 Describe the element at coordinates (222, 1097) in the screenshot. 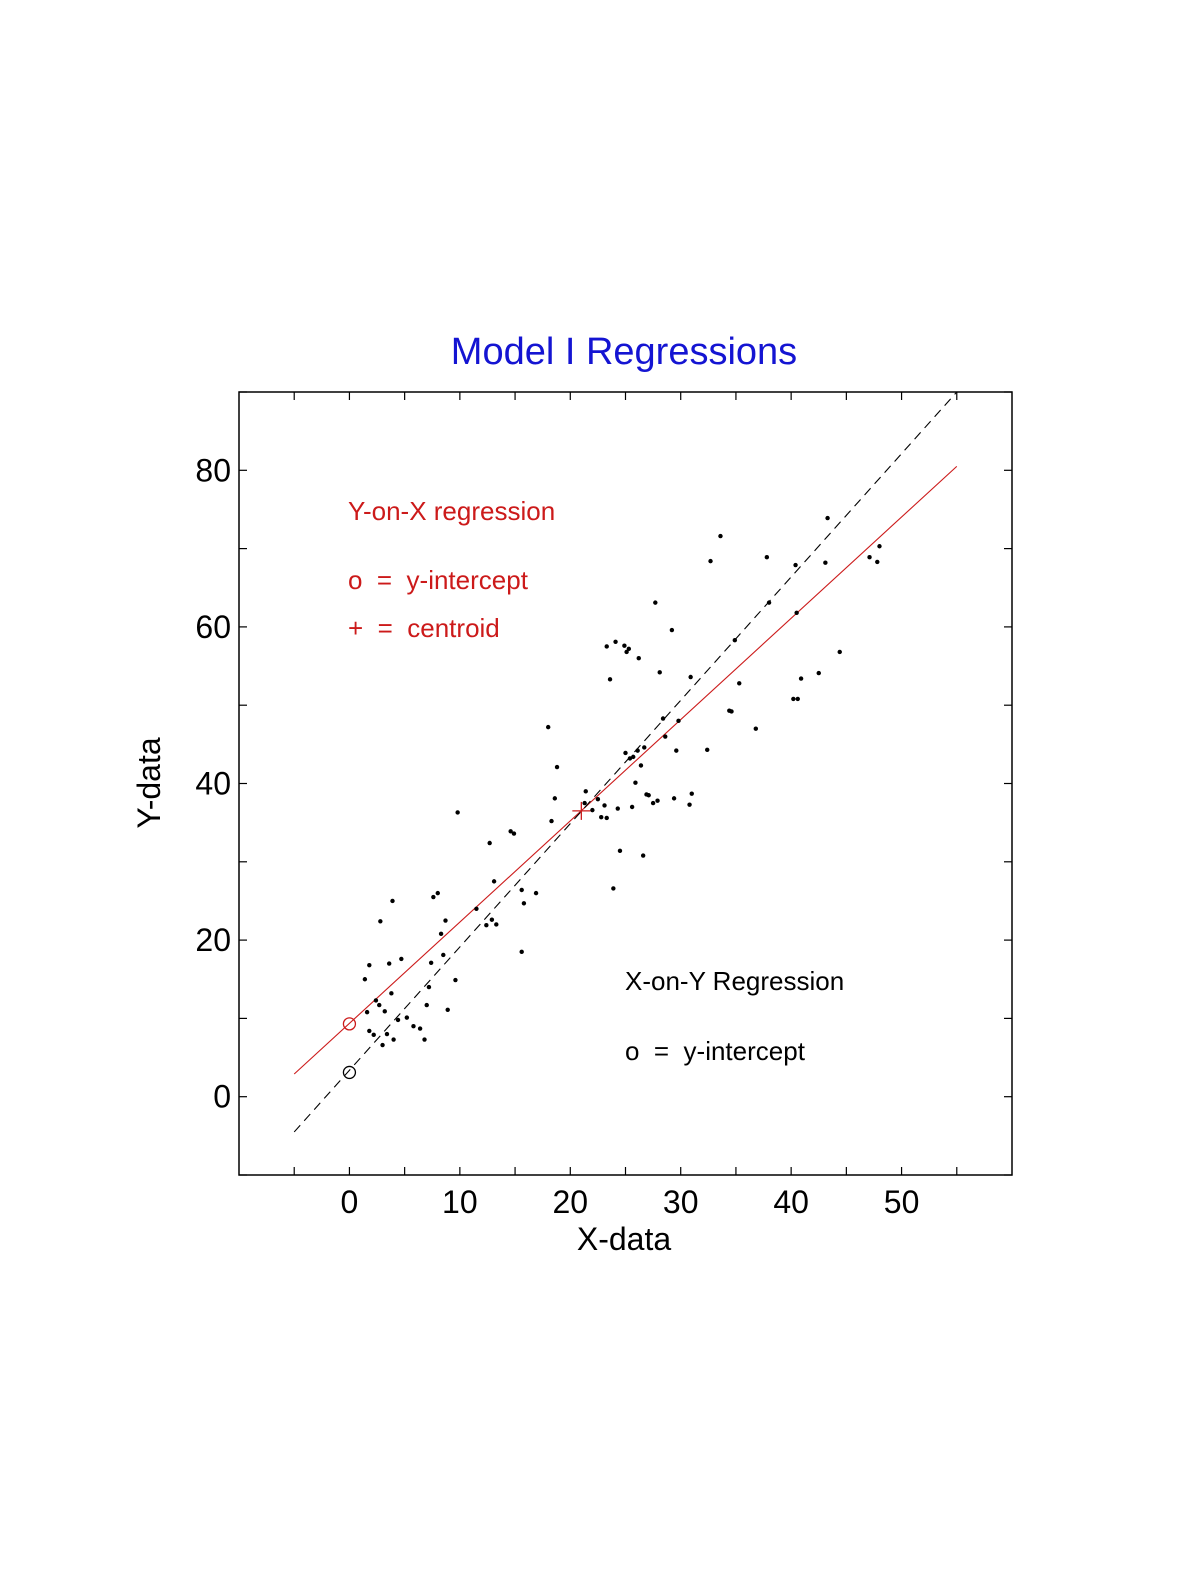

I see `y-tick-label: 0` at that location.